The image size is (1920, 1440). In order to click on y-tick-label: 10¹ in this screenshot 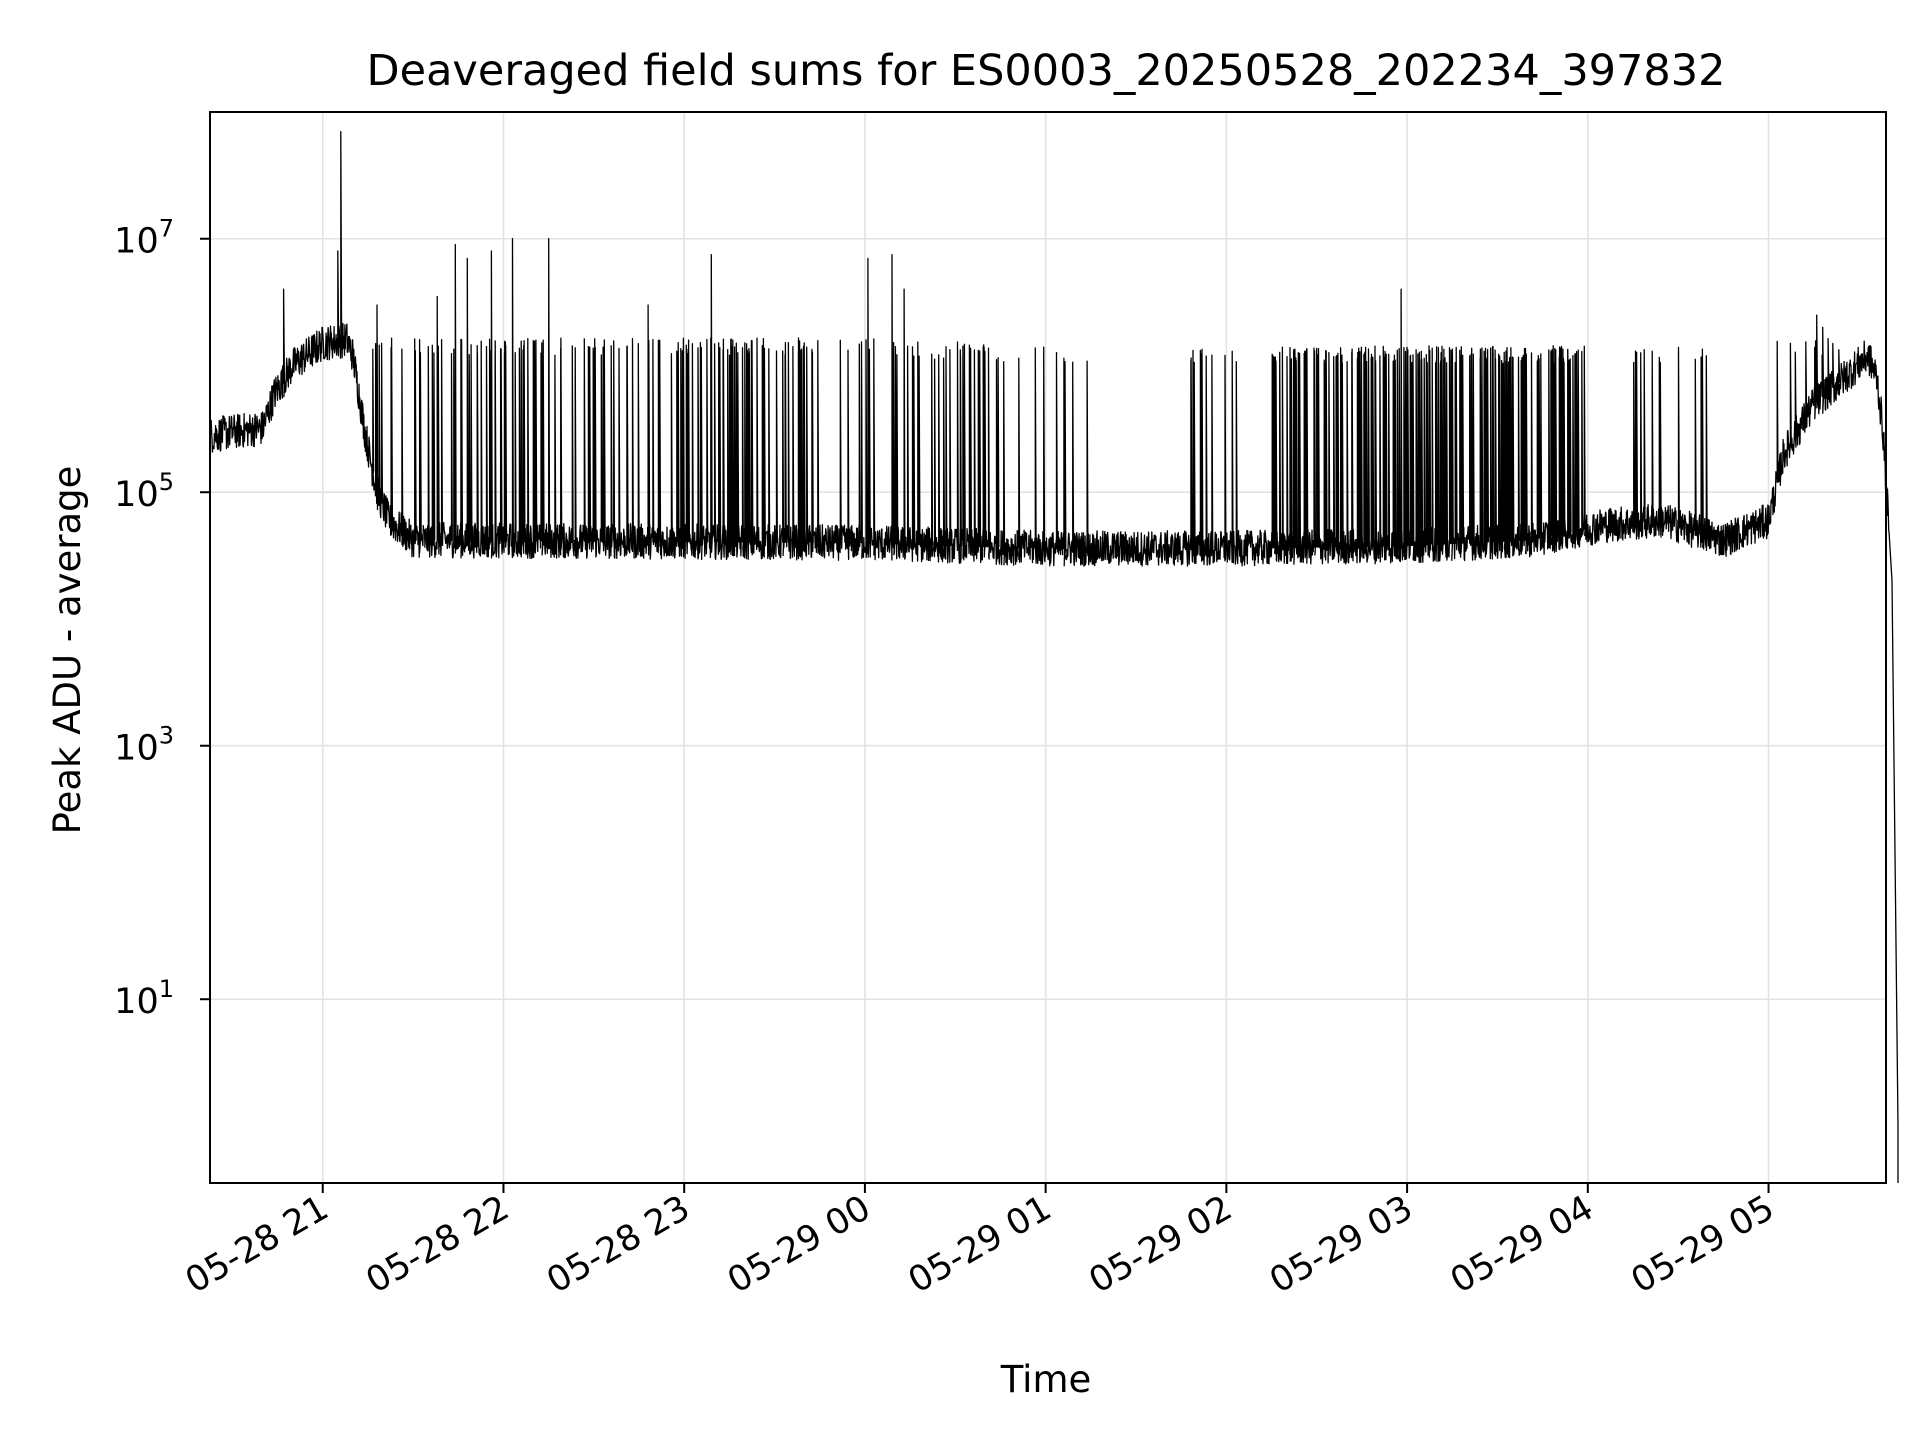, I will do `click(144, 998)`.